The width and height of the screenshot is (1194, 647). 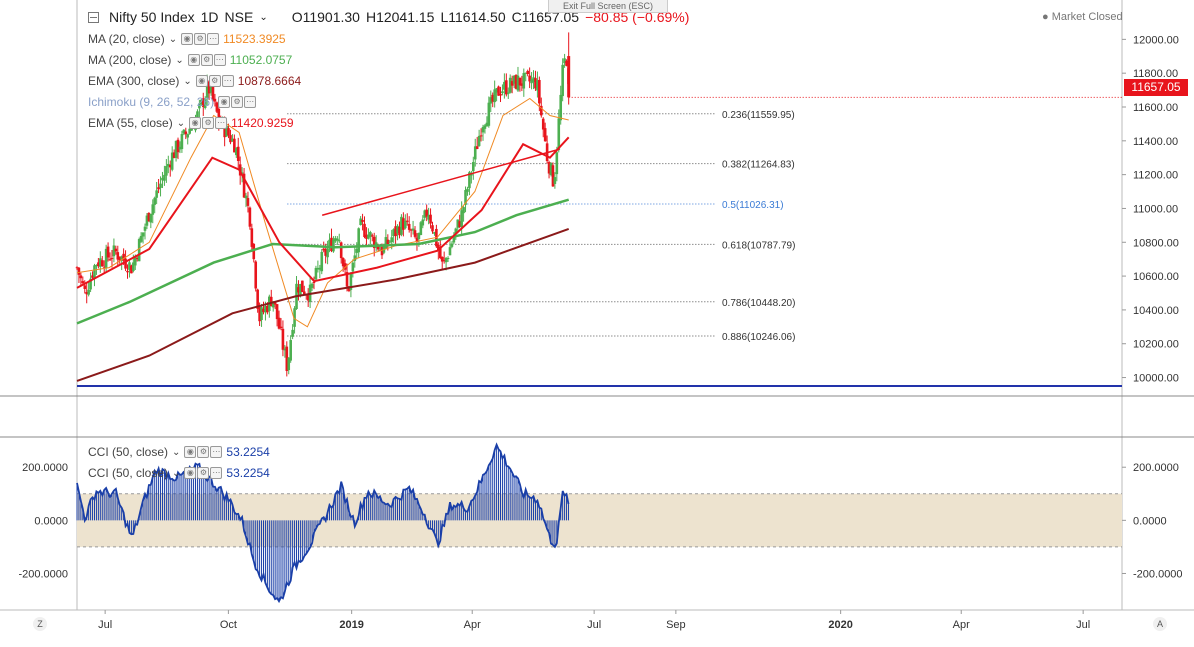 What do you see at coordinates (194, 81) in the screenshot?
I see `legend-ema300: EMA (300, close) ⌄ ◉ ⚙ ⋯ 10878.6664` at bounding box center [194, 81].